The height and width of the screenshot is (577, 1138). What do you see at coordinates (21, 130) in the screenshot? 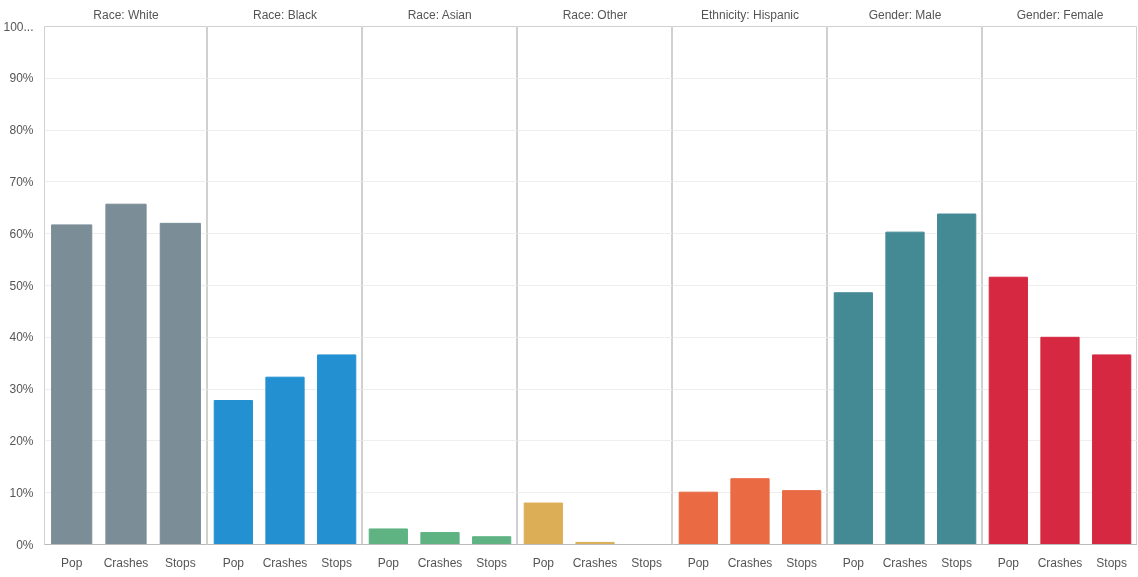
I see `y-tick-label: 80%` at bounding box center [21, 130].